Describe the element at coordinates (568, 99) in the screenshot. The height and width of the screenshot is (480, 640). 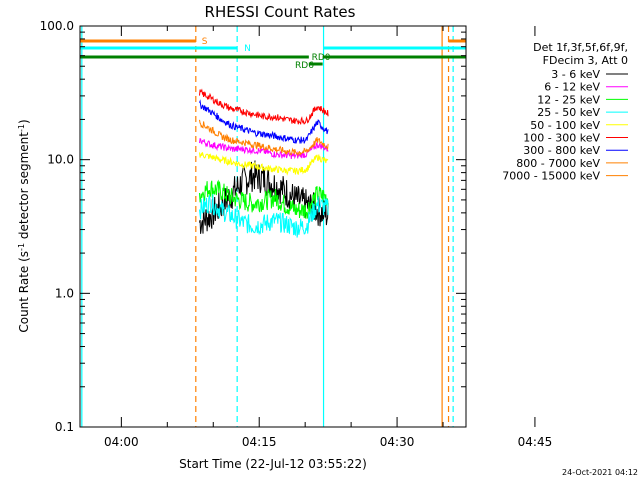
I see `legend-label: 12 - 25 keV` at that location.